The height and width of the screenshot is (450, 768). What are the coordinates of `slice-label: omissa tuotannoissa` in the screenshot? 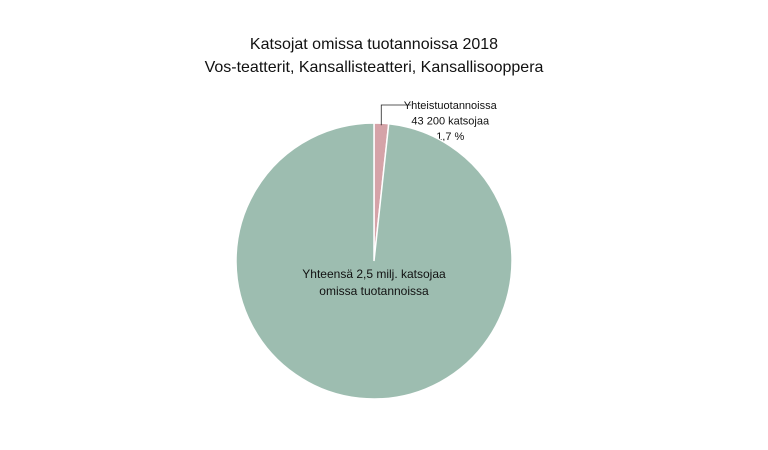 It's located at (374, 291).